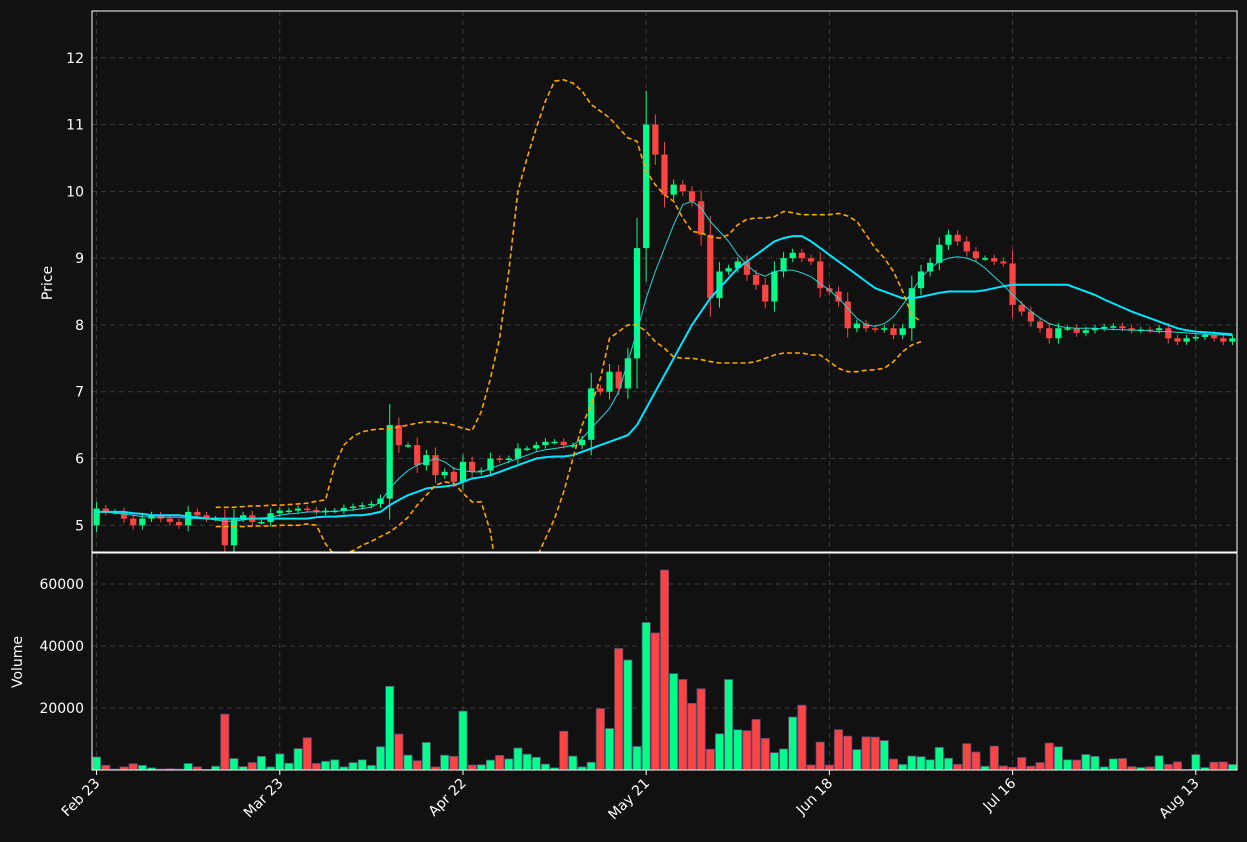 The height and width of the screenshot is (842, 1247). I want to click on x-tick-label: Apr 22, so click(448, 798).